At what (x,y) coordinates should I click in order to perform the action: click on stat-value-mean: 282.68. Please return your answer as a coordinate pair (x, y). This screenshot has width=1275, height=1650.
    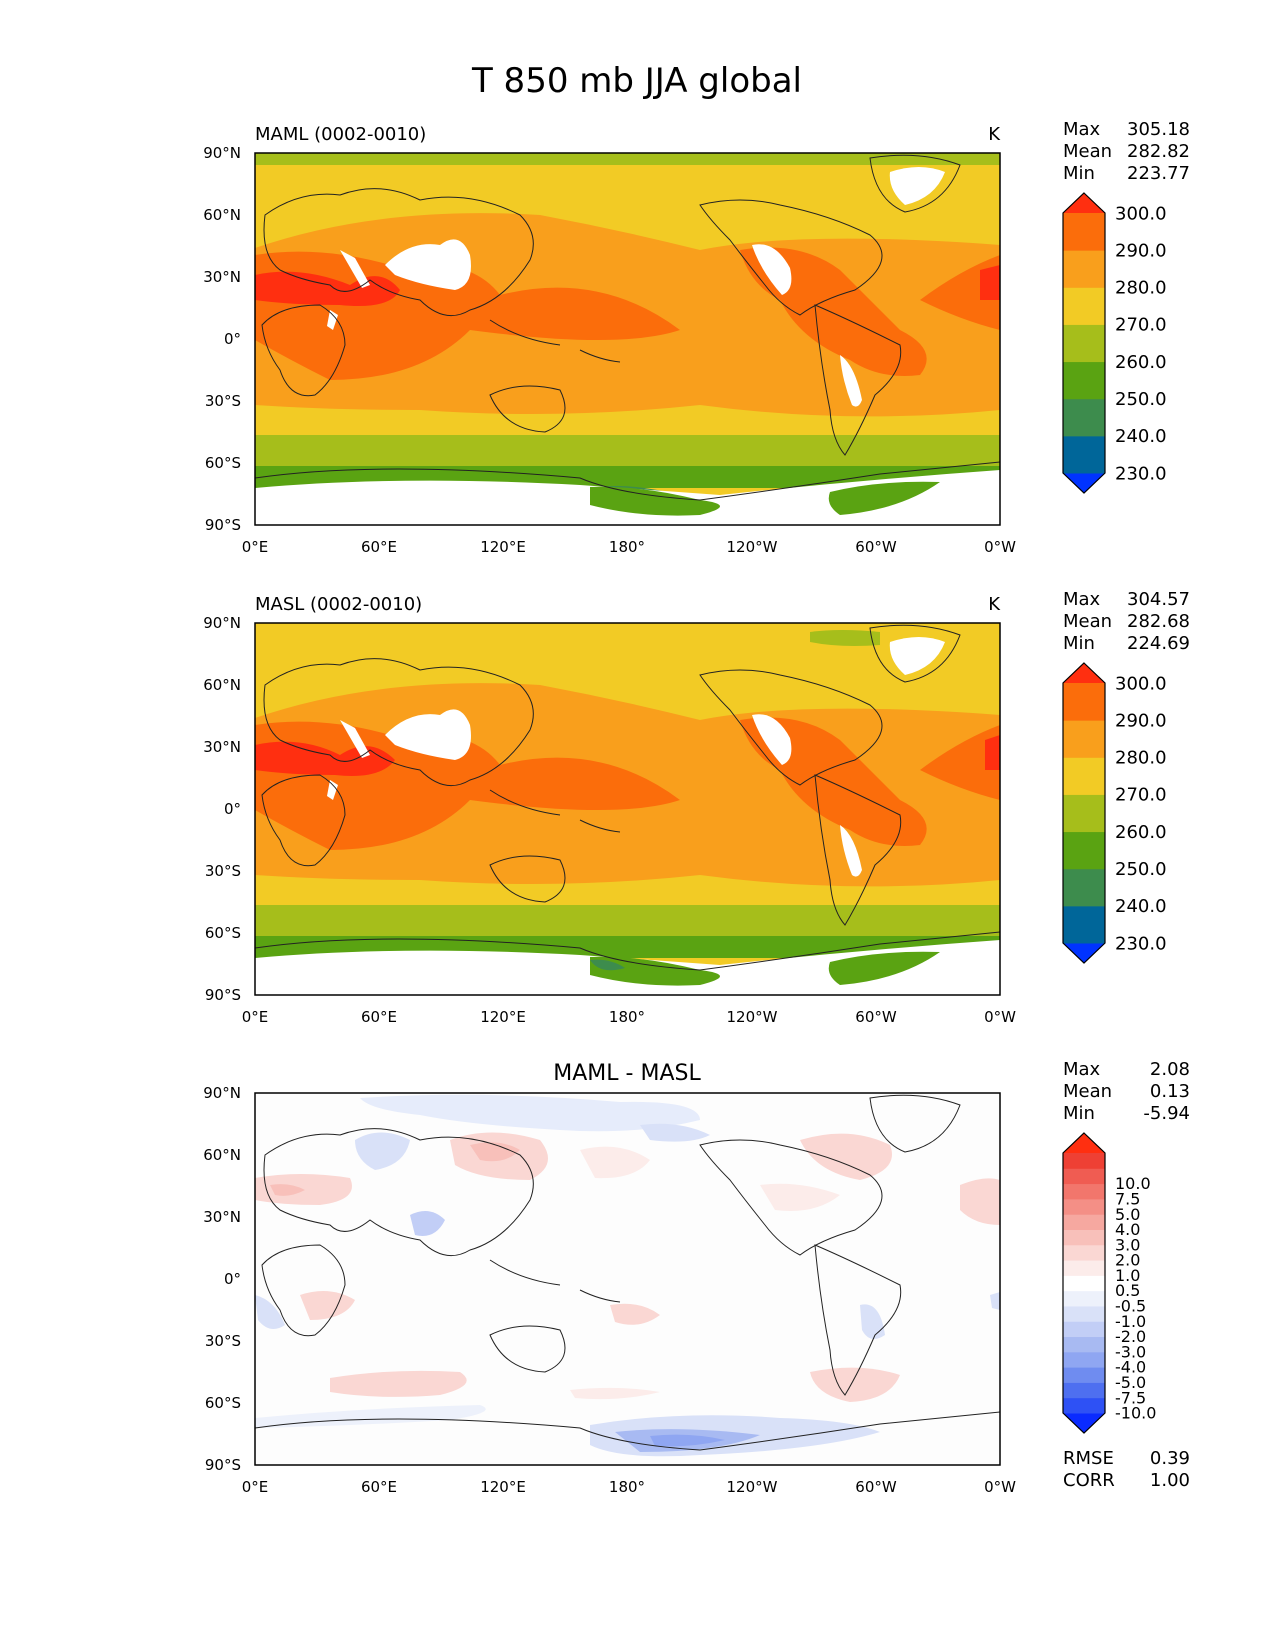
    Looking at the image, I should click on (1158, 621).